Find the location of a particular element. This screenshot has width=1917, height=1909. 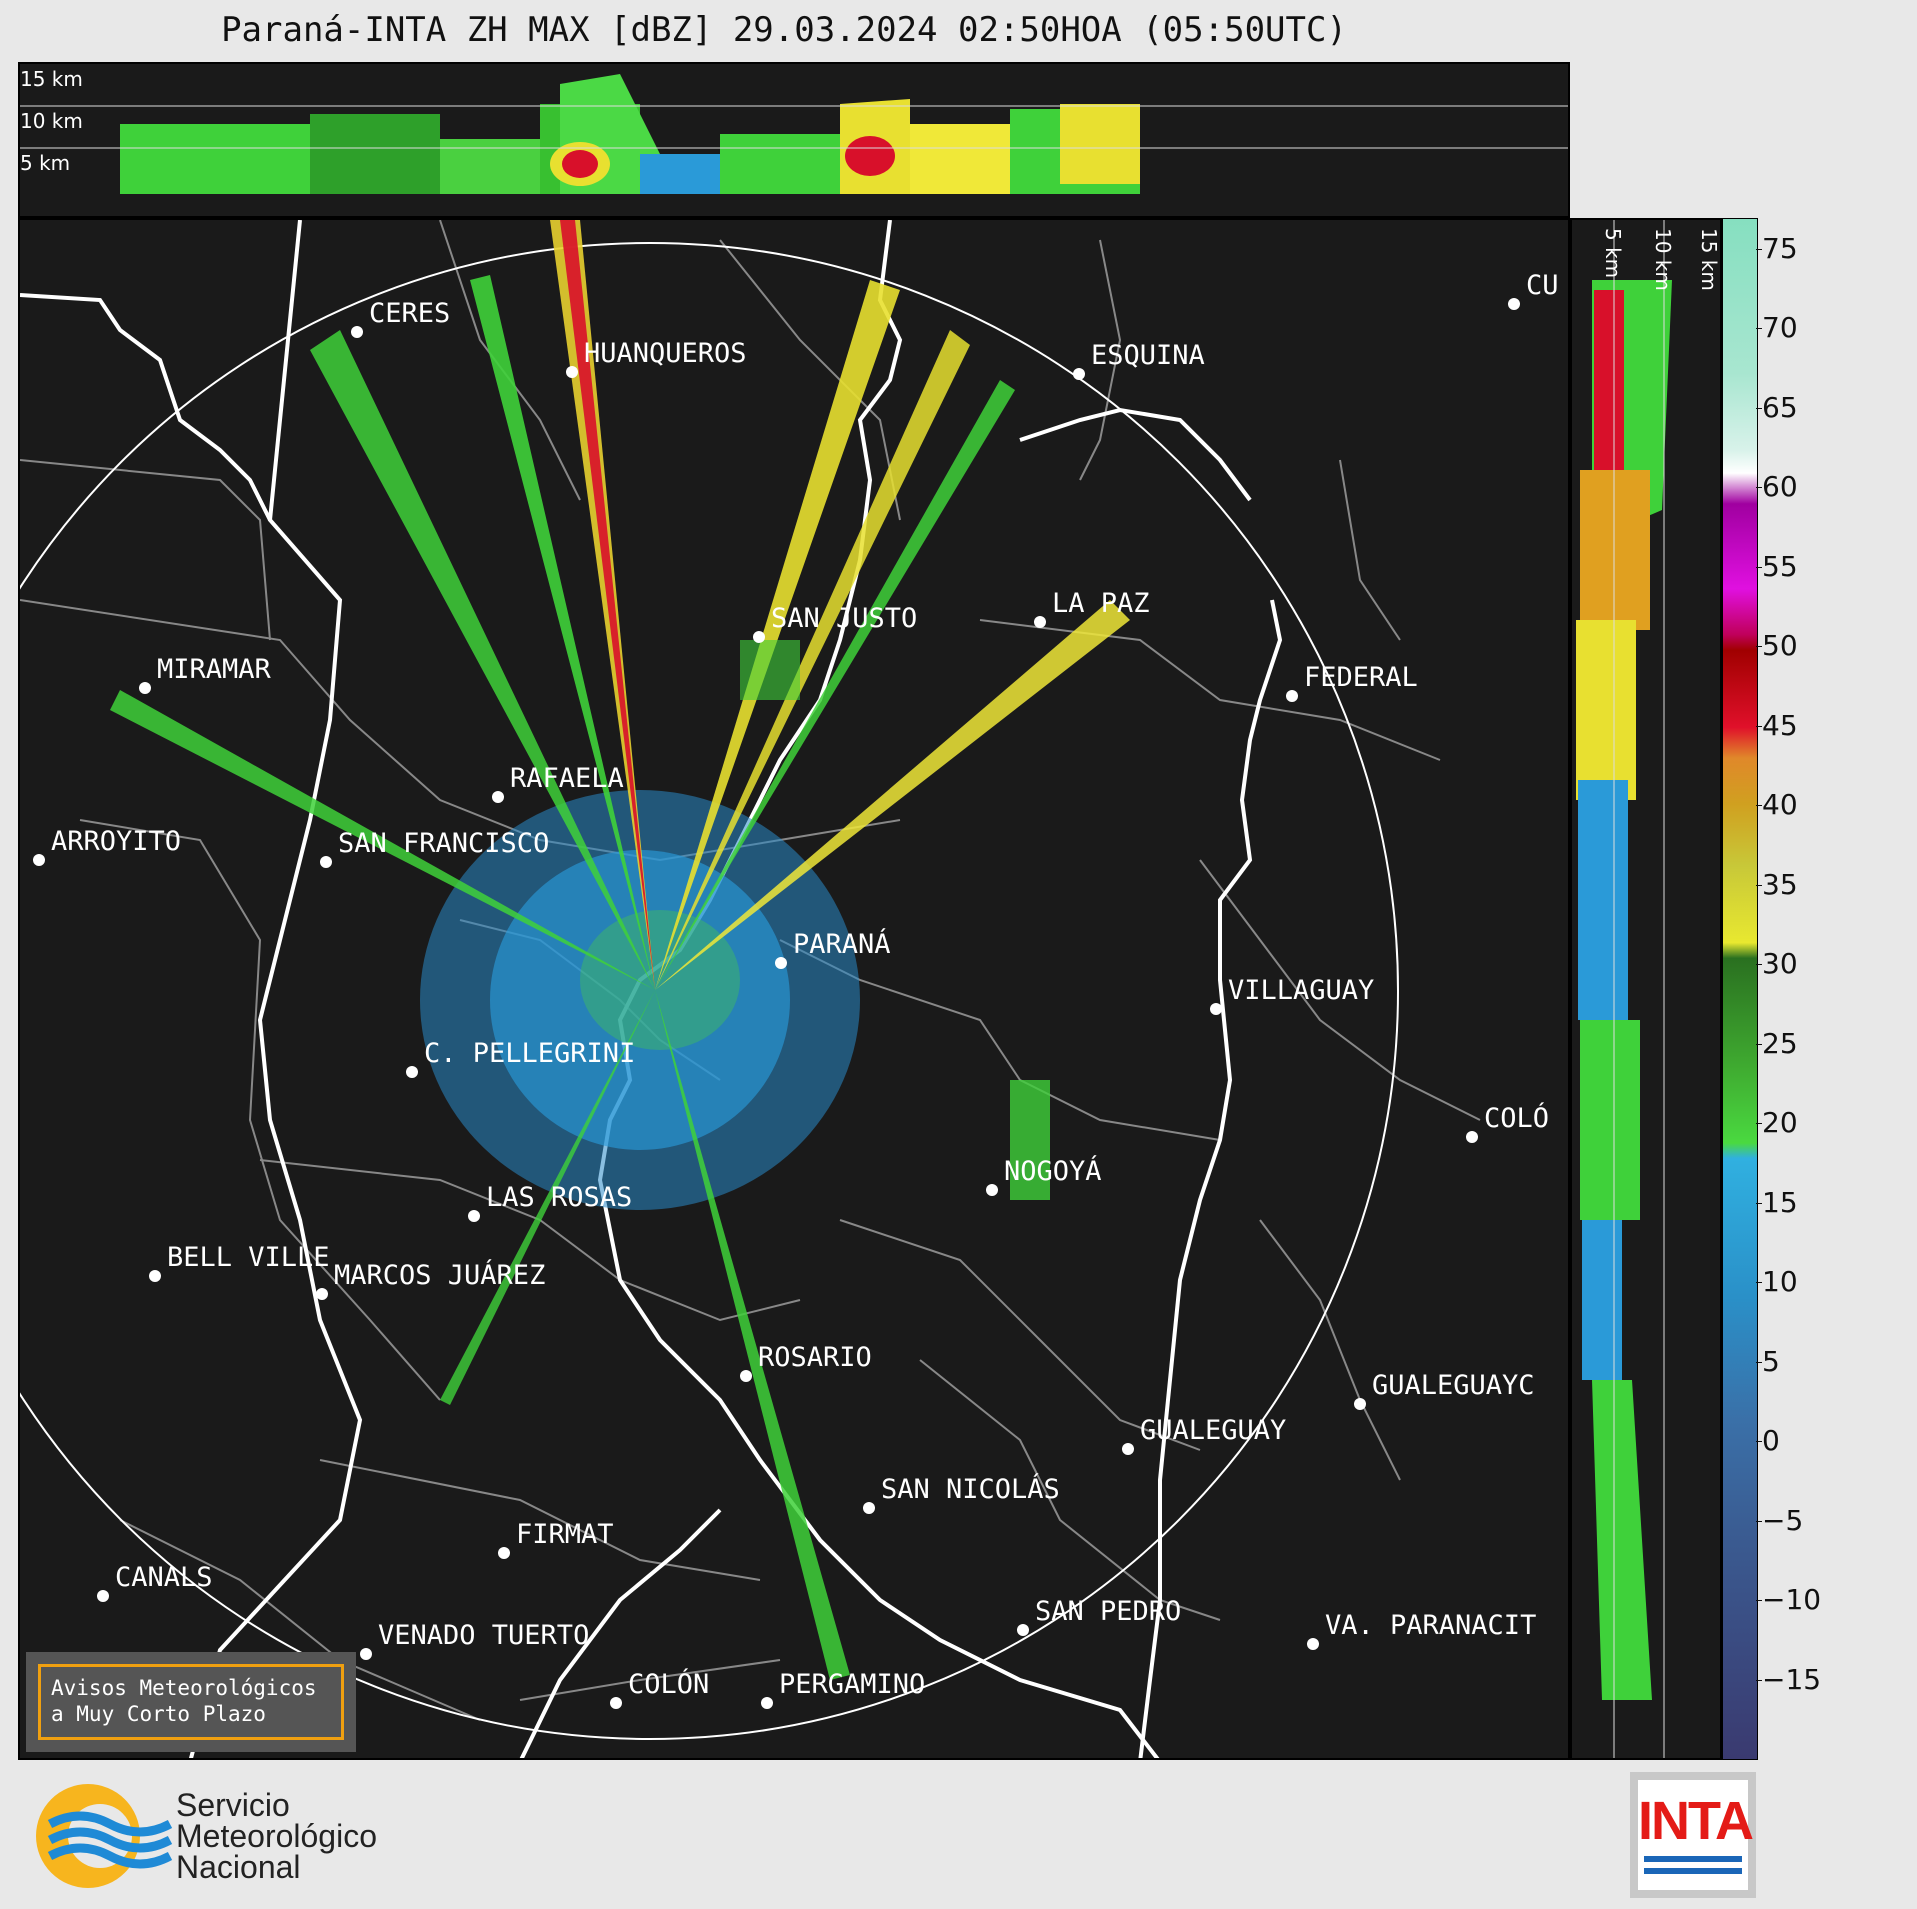

colorbar-tick-label: 5 is located at coordinates (1768, 1361).